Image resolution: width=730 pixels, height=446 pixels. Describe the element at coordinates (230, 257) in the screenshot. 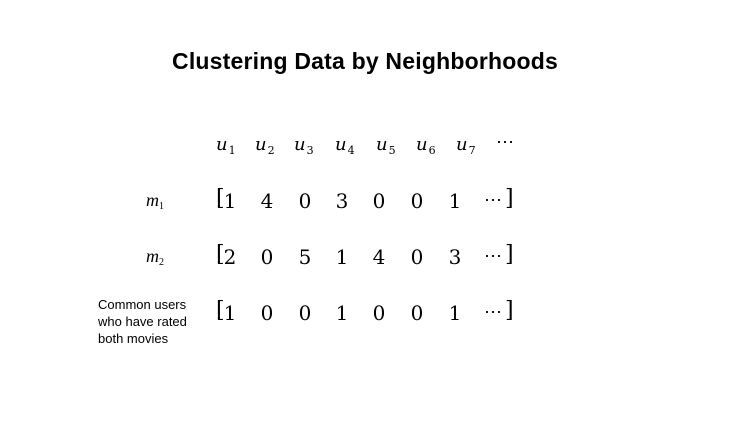

I see `matrix-cell: 2` at that location.